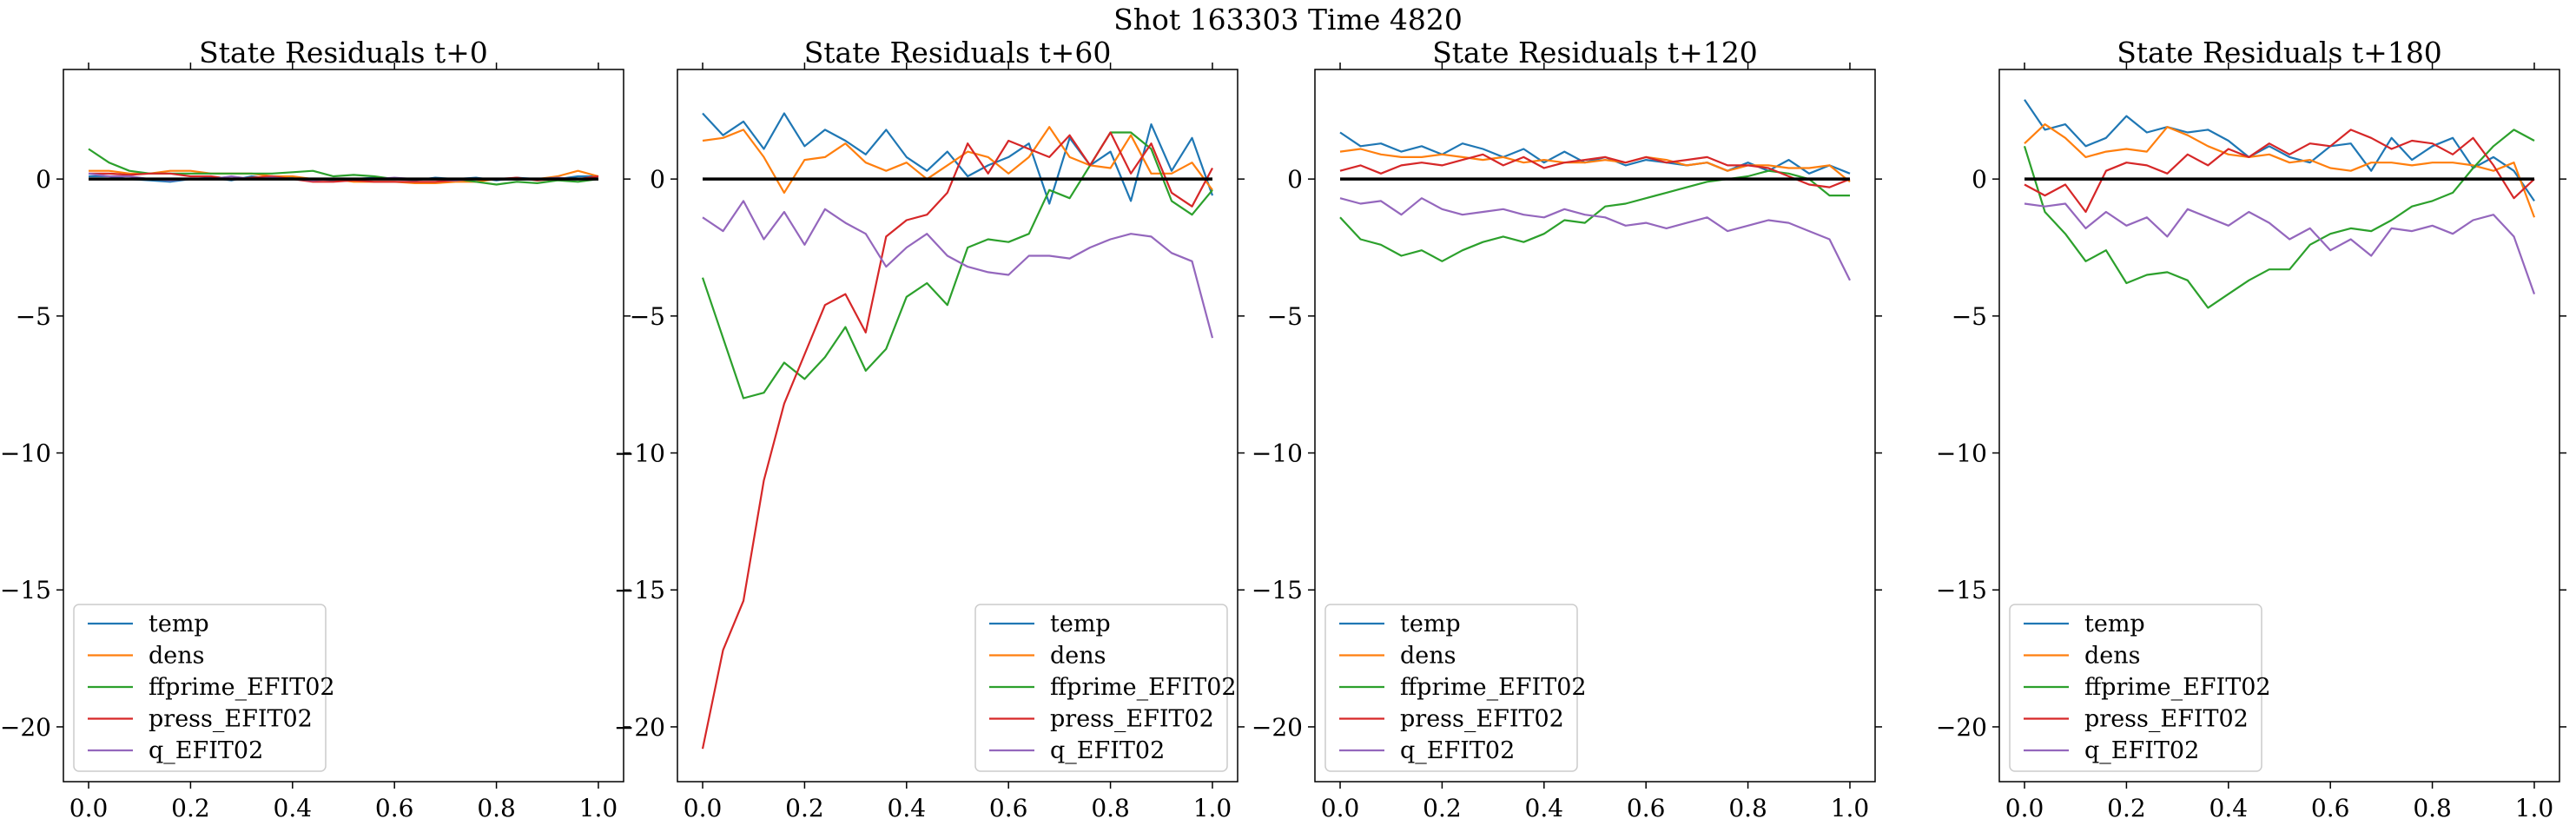 This screenshot has height=819, width=2576. What do you see at coordinates (1595, 52) in the screenshot?
I see `subplot-title: State Residuals t+120` at bounding box center [1595, 52].